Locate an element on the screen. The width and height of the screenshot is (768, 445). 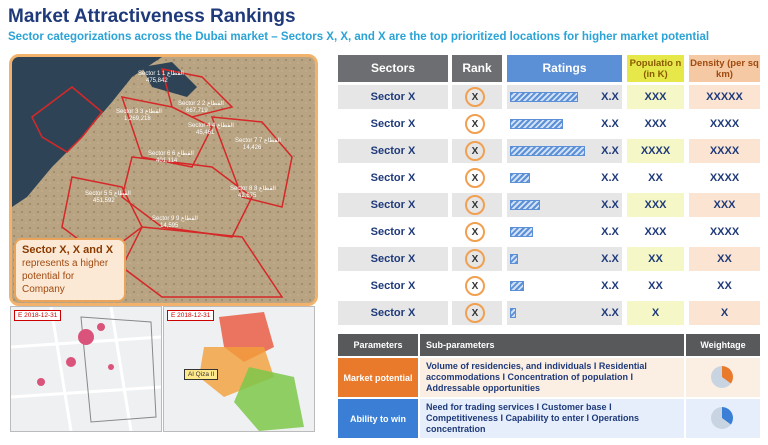
map-value: 42,675 is located at coordinates (247, 196).